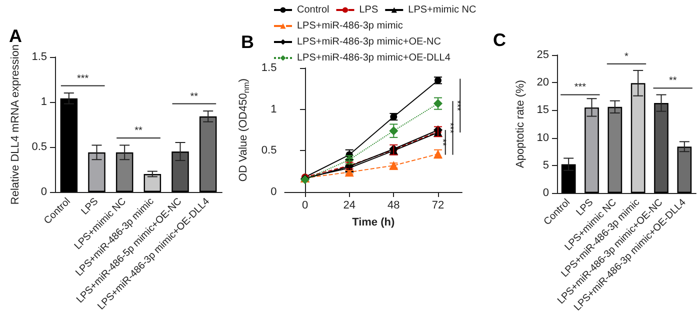 This screenshot has height=324, width=700. What do you see at coordinates (349, 206) in the screenshot?
I see `x-tick-label: 24` at bounding box center [349, 206].